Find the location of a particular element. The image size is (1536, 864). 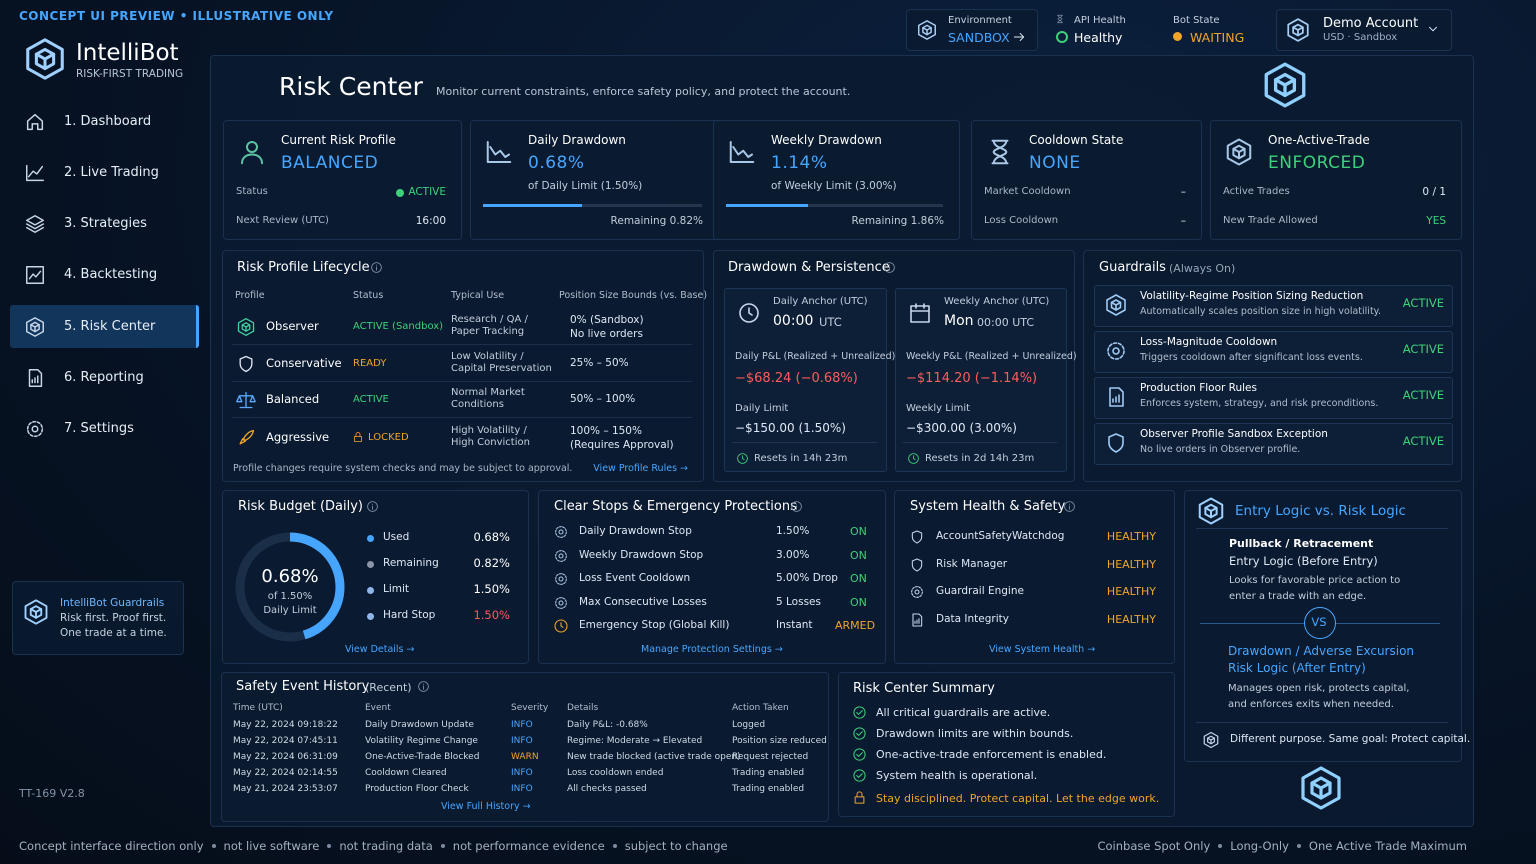

size-bounds: (Requires Approval) is located at coordinates (622, 445).